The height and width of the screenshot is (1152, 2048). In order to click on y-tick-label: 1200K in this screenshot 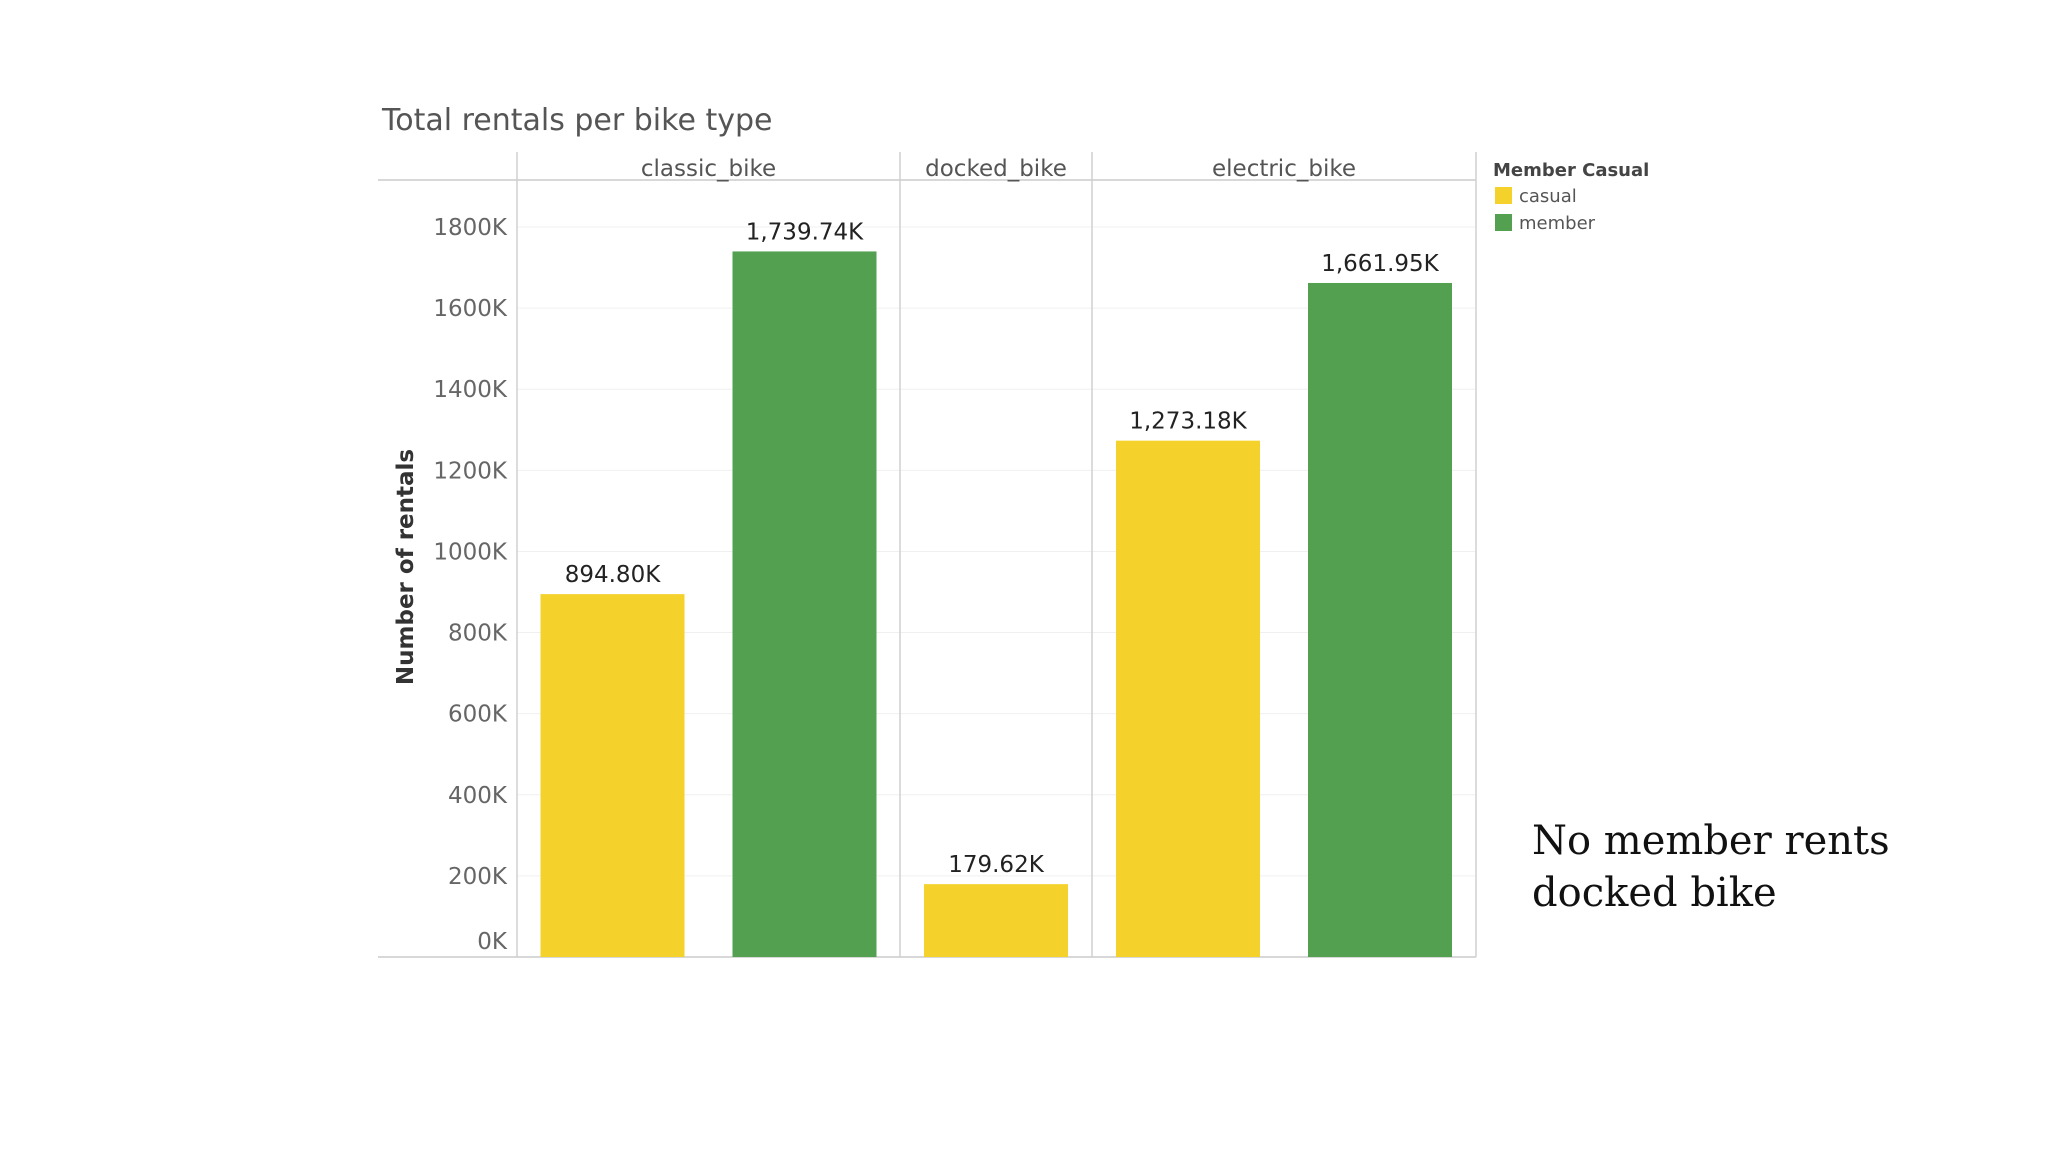, I will do `click(470, 471)`.